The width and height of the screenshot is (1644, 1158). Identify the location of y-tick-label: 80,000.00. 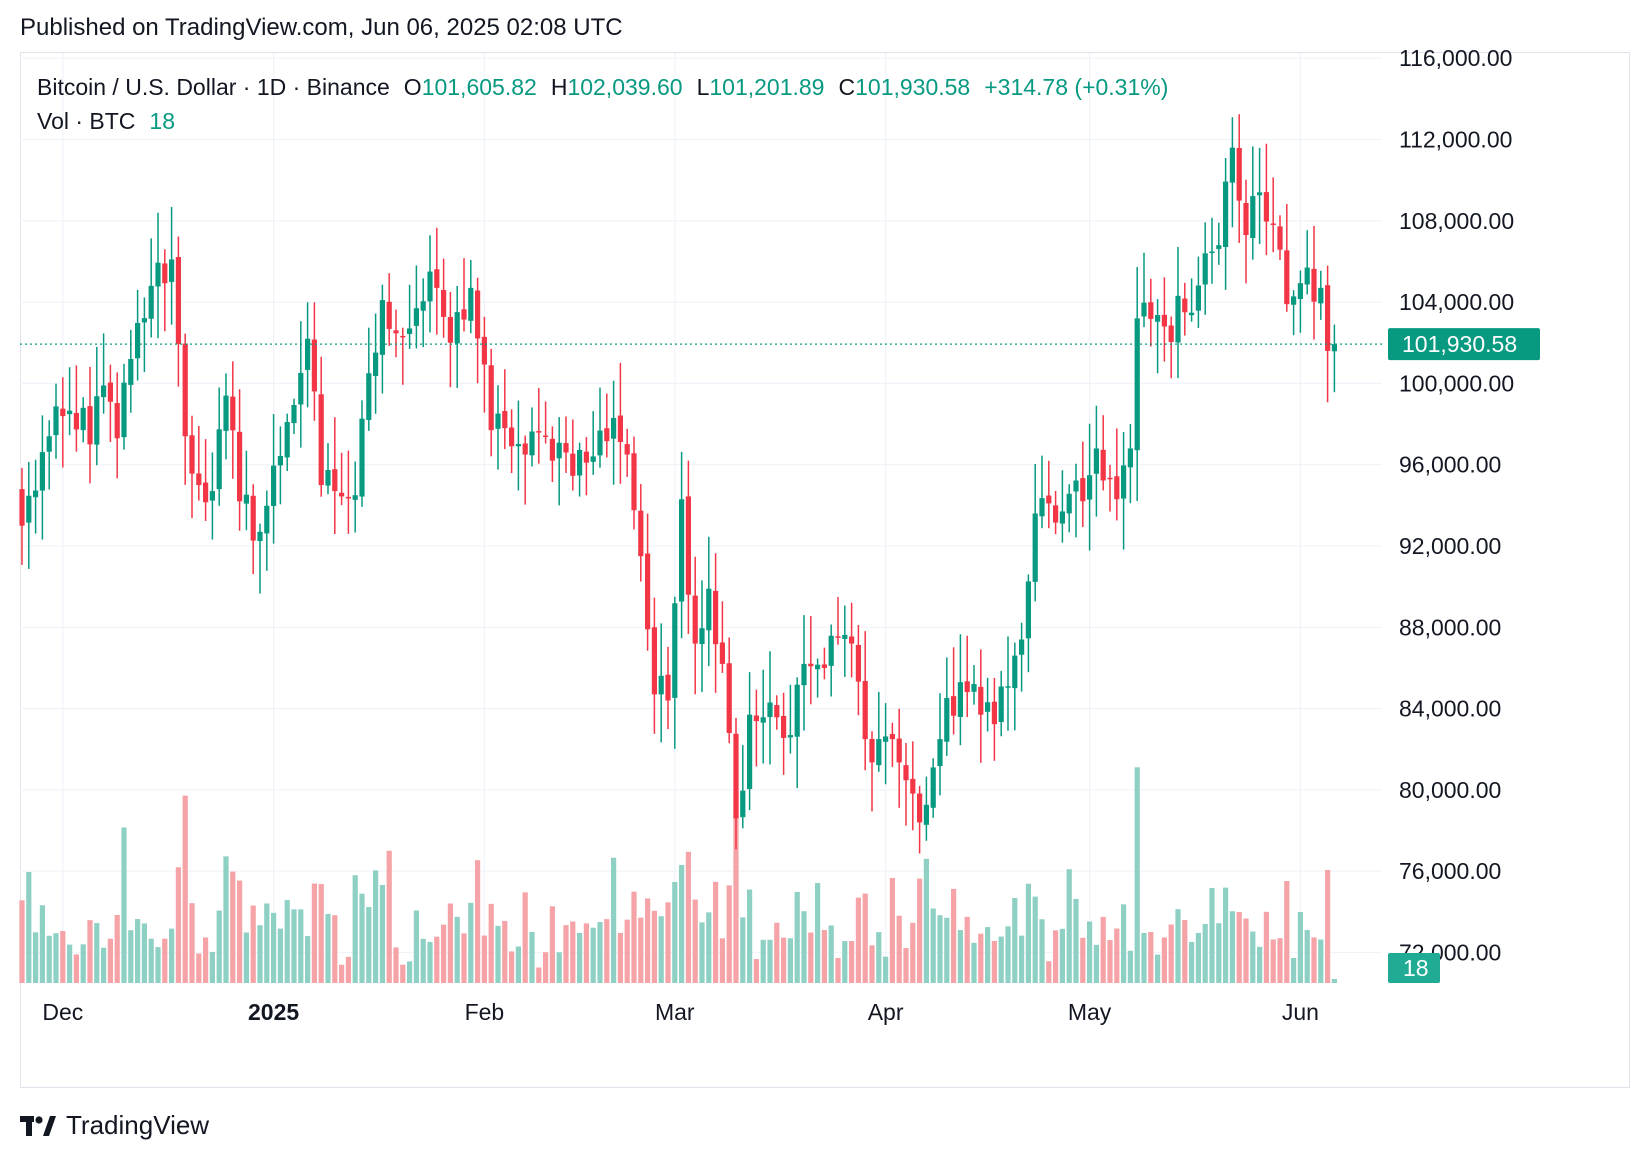
(1450, 790).